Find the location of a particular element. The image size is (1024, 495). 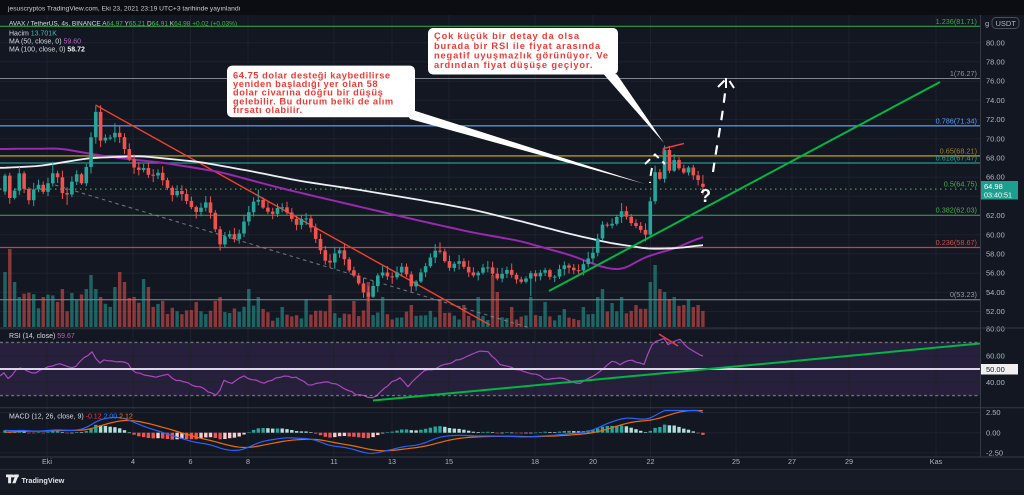

svg-text: RSI (14, close) 59.67 is located at coordinates (42, 336).